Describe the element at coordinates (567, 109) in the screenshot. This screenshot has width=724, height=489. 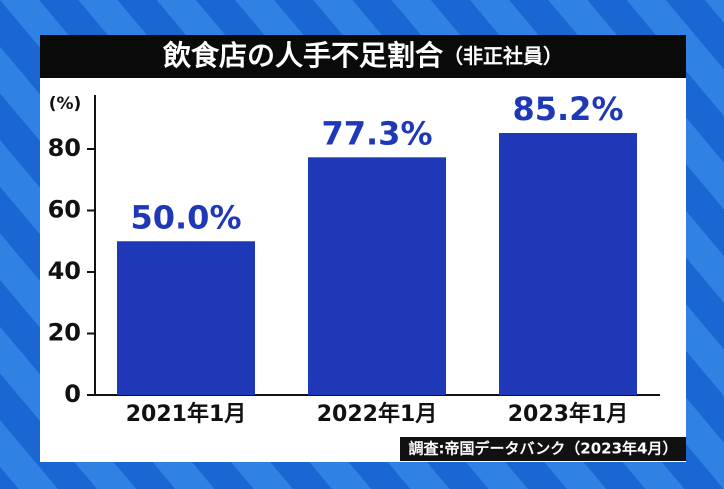
I see `value-label: 85.2%` at that location.